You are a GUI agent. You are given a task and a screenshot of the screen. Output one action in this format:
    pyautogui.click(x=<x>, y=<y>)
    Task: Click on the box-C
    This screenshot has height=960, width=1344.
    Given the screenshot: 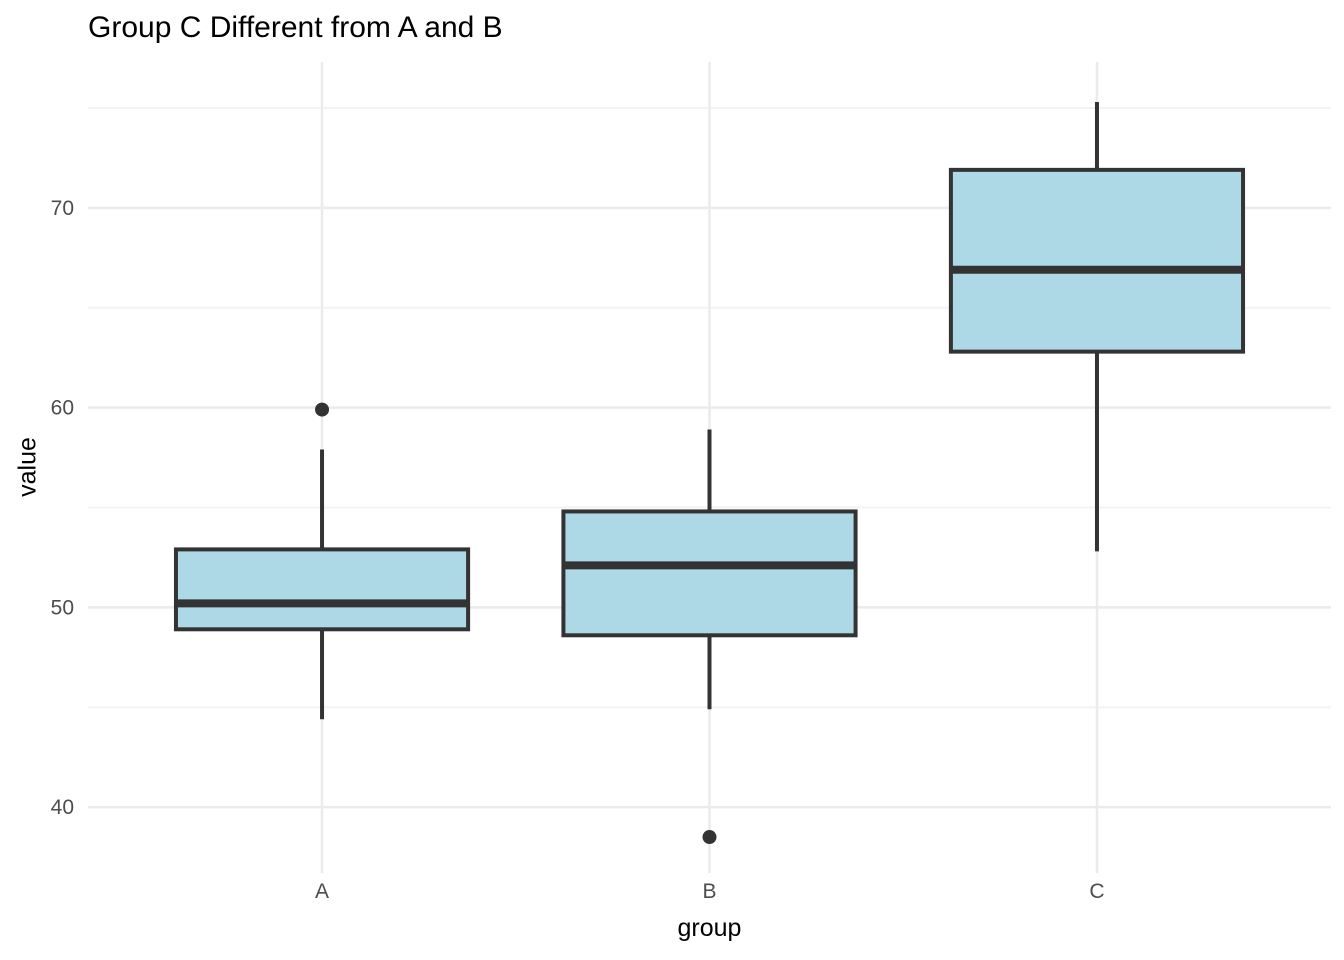 What is the action you would take?
    pyautogui.click(x=1097, y=260)
    